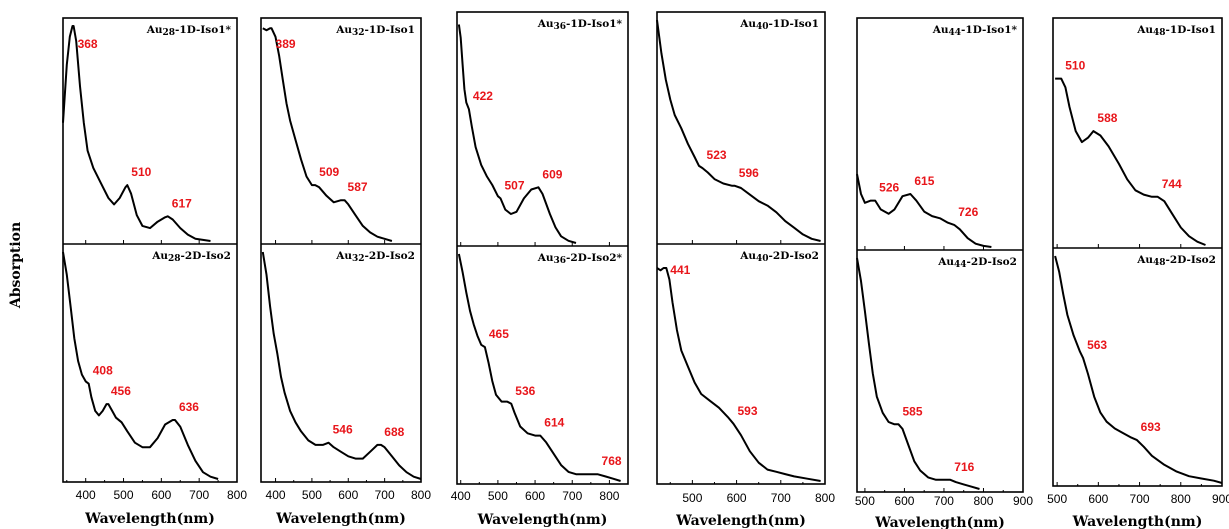 The height and width of the screenshot is (529, 1229). What do you see at coordinates (975, 31) in the screenshot?
I see `panel-title: Au44-1D-Iso1*` at bounding box center [975, 31].